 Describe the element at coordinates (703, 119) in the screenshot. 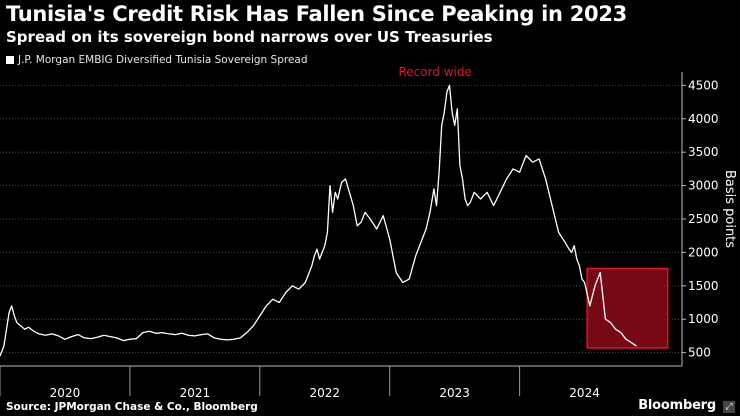

I see `y-tick-label: 4000` at that location.